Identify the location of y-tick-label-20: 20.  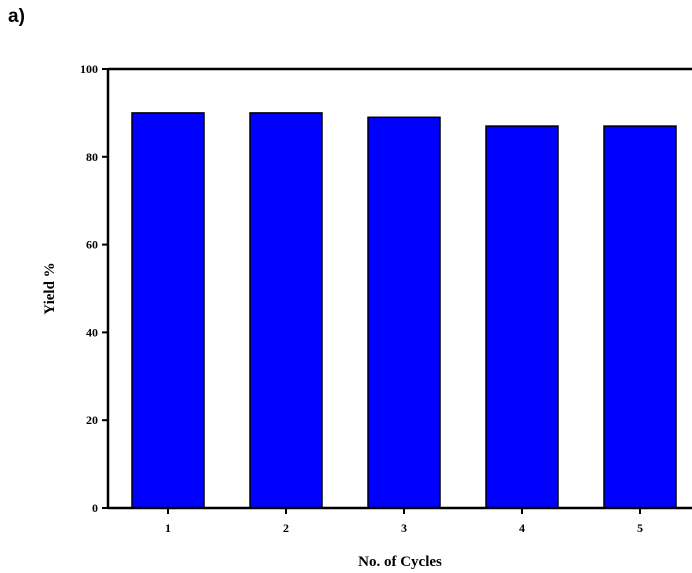
(92, 420).